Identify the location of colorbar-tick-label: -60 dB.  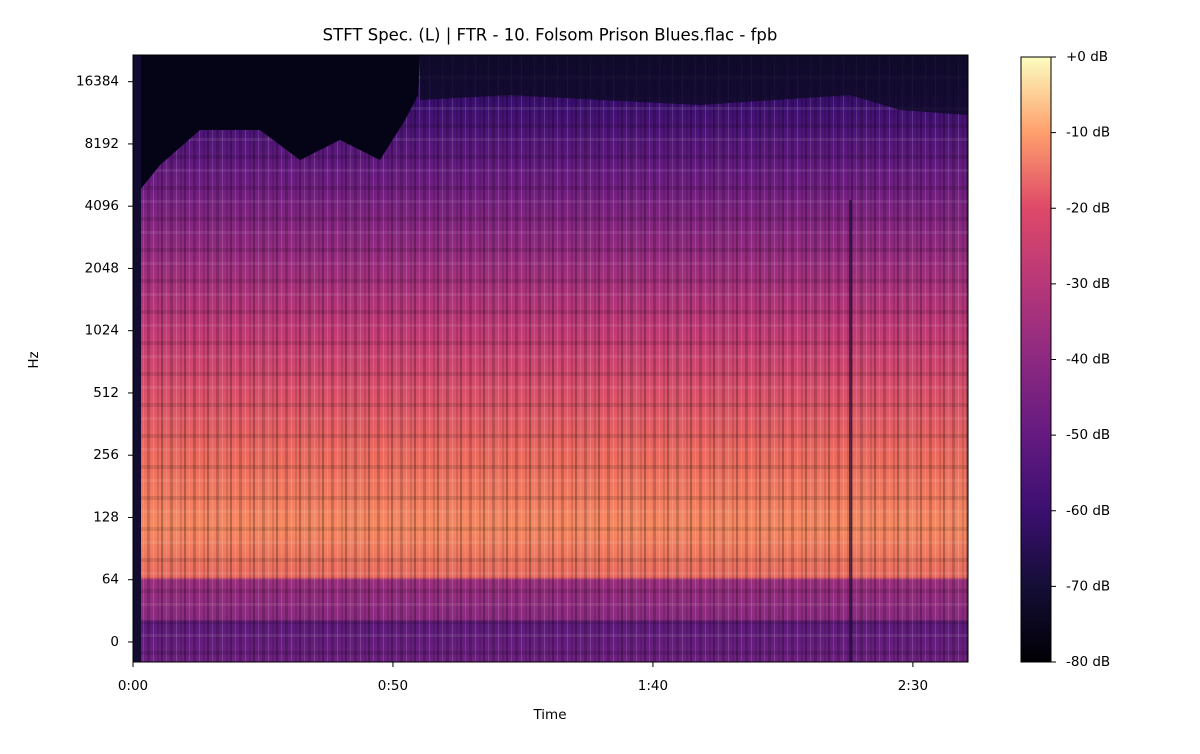
(1088, 511).